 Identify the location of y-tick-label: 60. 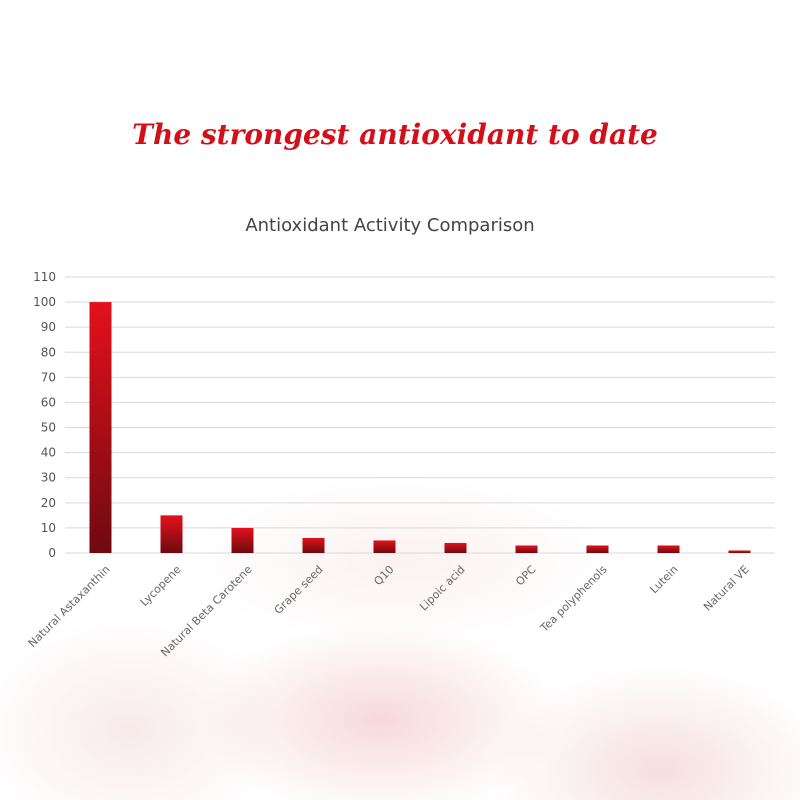
(48, 402).